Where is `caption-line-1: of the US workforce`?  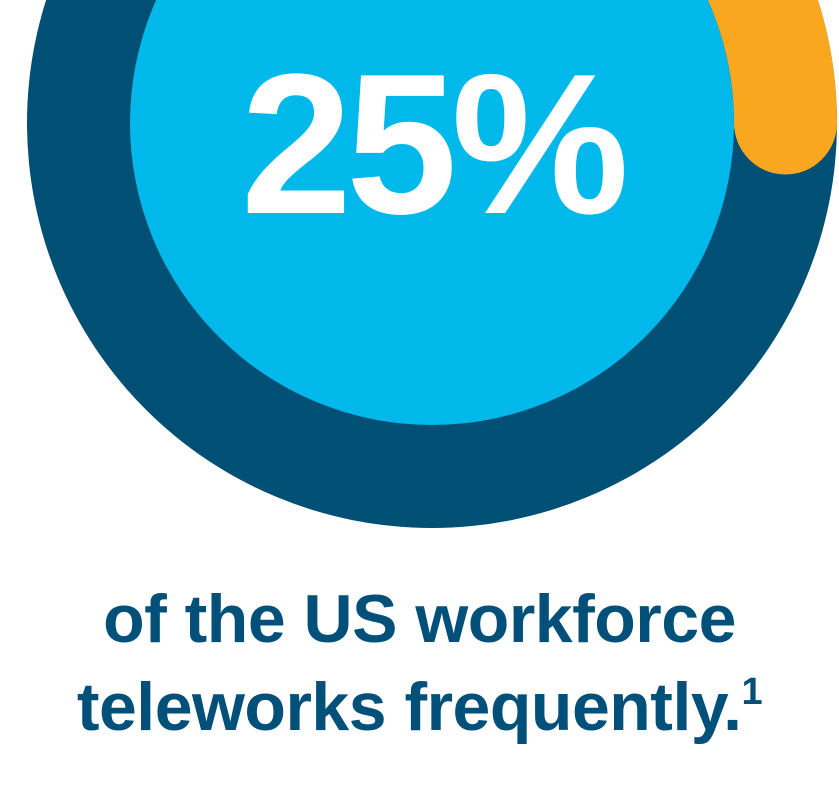 caption-line-1: of the US workforce is located at coordinates (419, 619).